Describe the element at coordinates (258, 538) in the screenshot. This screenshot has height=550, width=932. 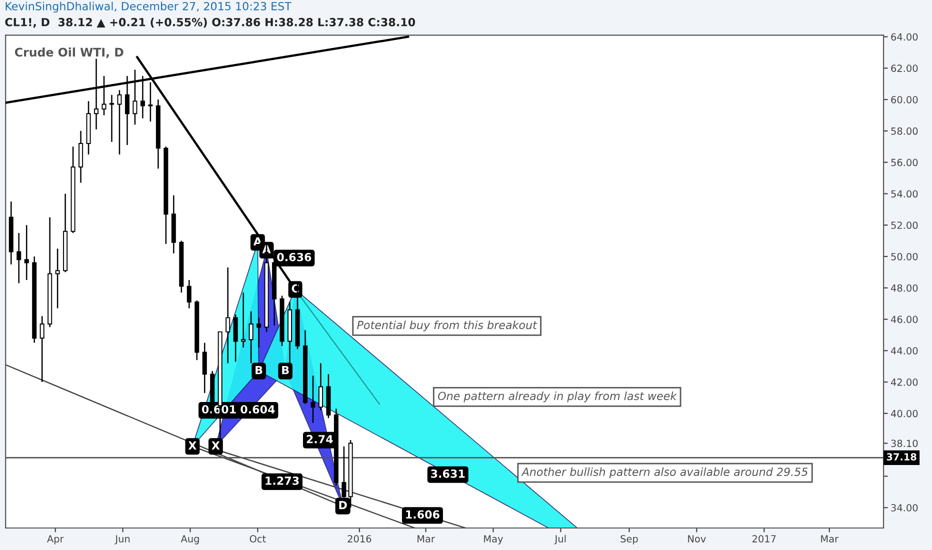
I see `x-tick-label: Oct` at that location.